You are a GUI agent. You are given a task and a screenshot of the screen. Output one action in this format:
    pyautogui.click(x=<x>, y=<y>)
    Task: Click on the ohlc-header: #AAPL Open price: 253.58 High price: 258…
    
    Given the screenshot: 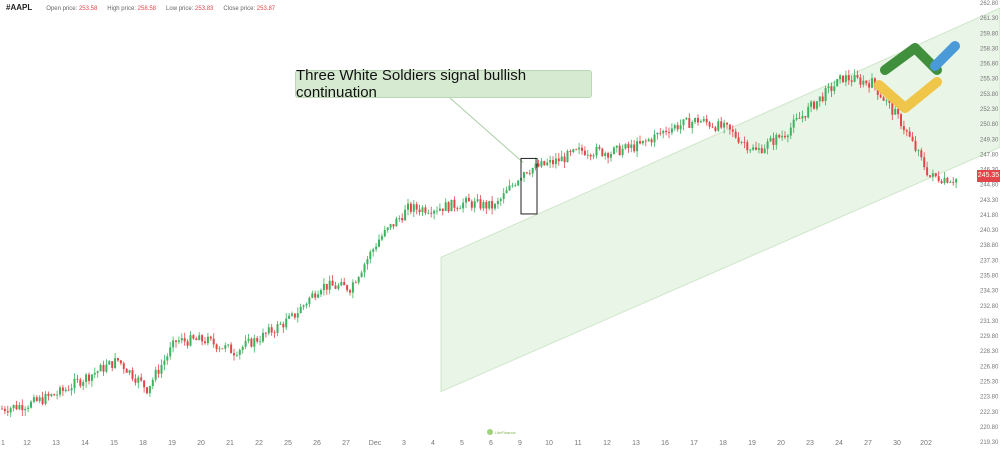 What is the action you would take?
    pyautogui.click(x=140, y=7)
    